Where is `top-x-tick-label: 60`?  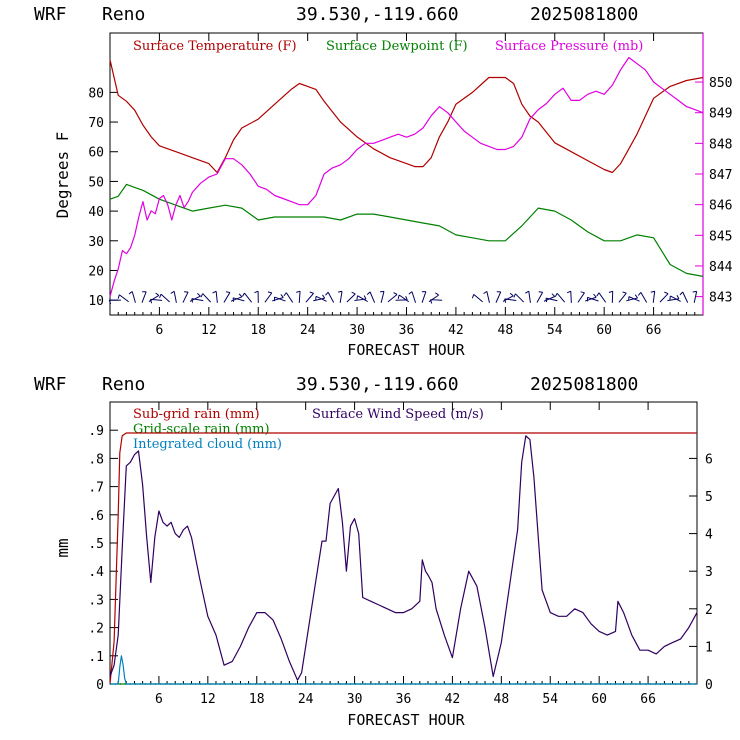
top-x-tick-label: 60 is located at coordinates (604, 330).